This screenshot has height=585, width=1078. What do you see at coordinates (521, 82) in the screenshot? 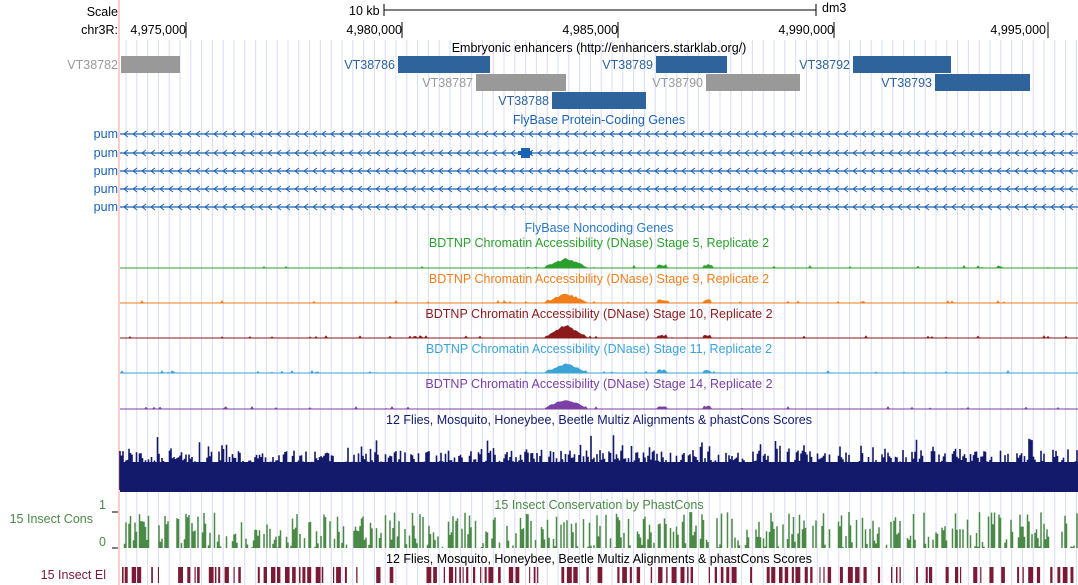
I see `enhancer-feature-vt38787` at bounding box center [521, 82].